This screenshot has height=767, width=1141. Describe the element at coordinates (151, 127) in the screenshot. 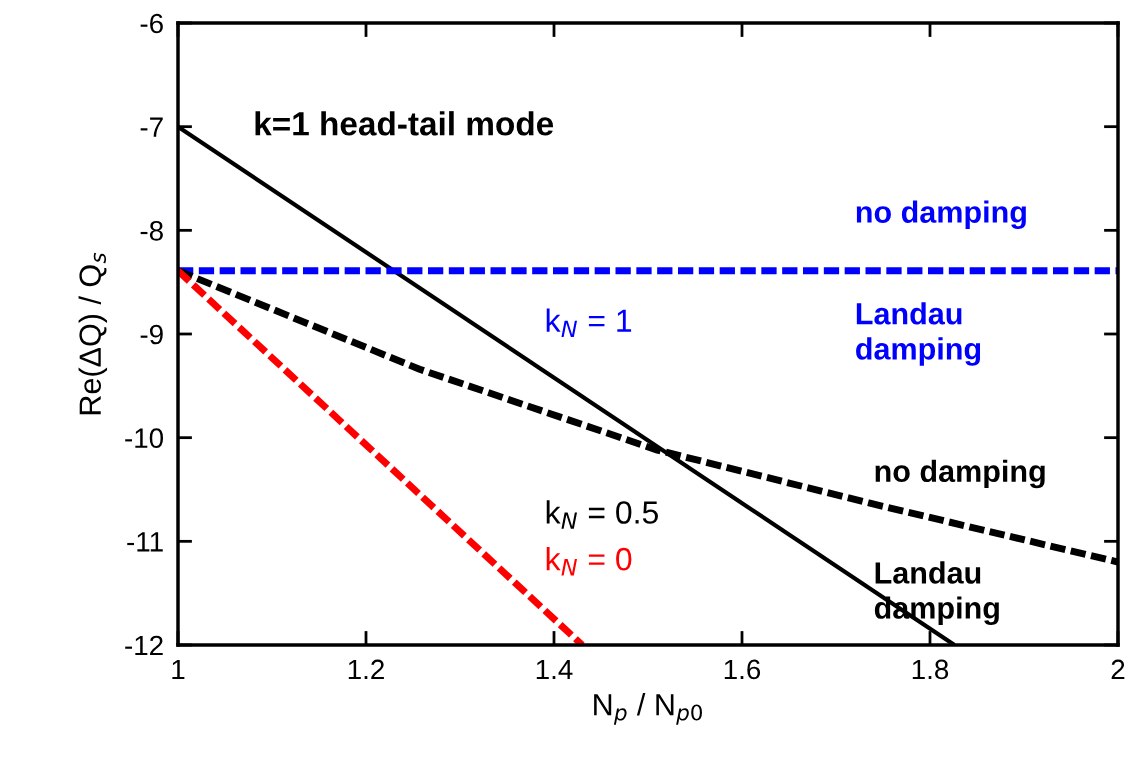

I see `y-tick-label: -7` at that location.